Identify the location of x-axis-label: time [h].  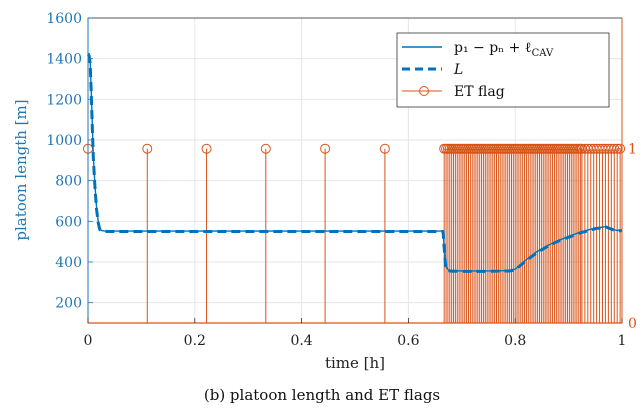
(355, 363).